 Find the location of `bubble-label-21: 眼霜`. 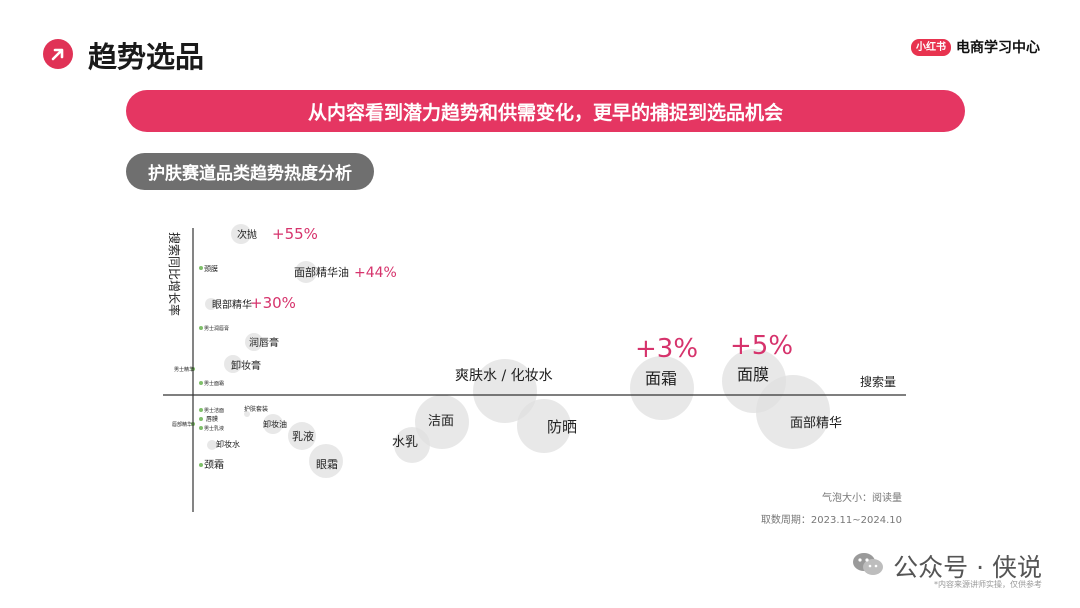

bubble-label-21: 眼霜 is located at coordinates (327, 464).